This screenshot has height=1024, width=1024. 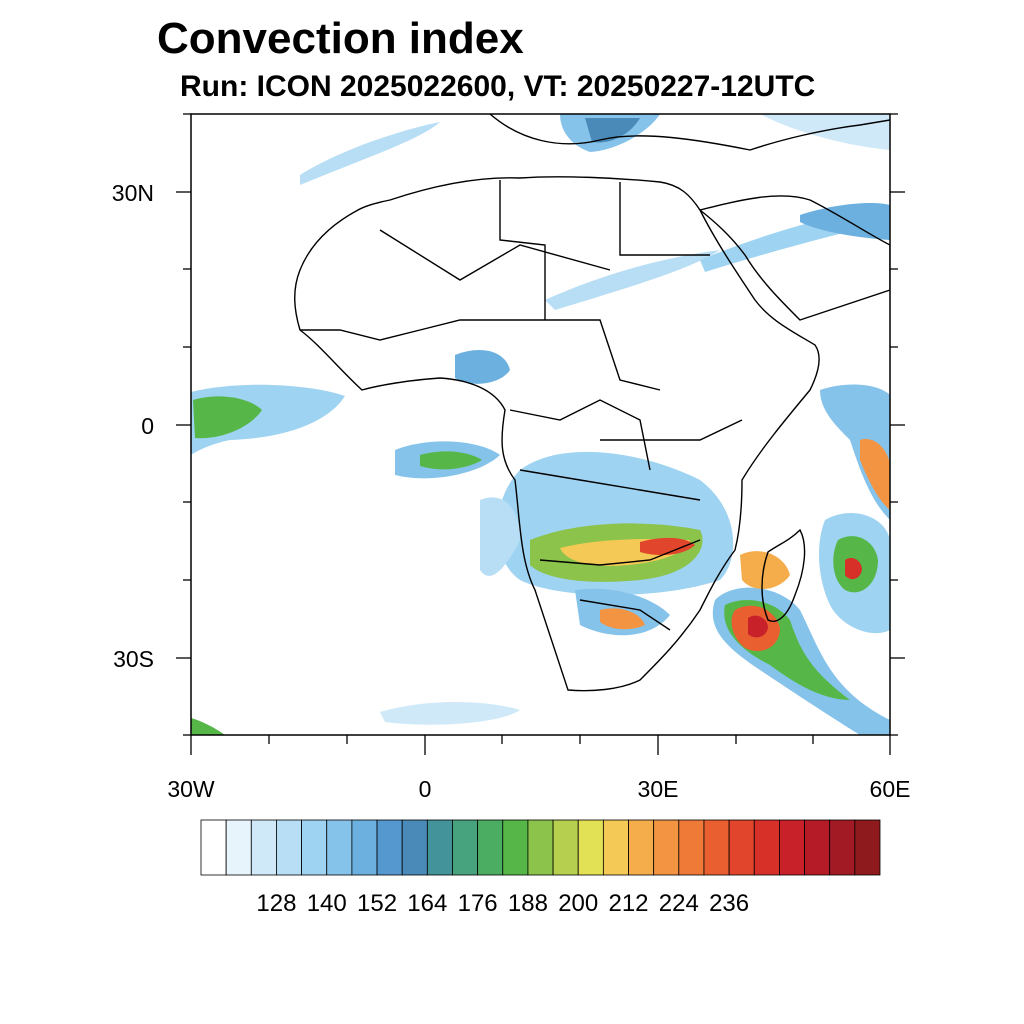 What do you see at coordinates (612, 130) in the screenshot?
I see `field-greece-core` at bounding box center [612, 130].